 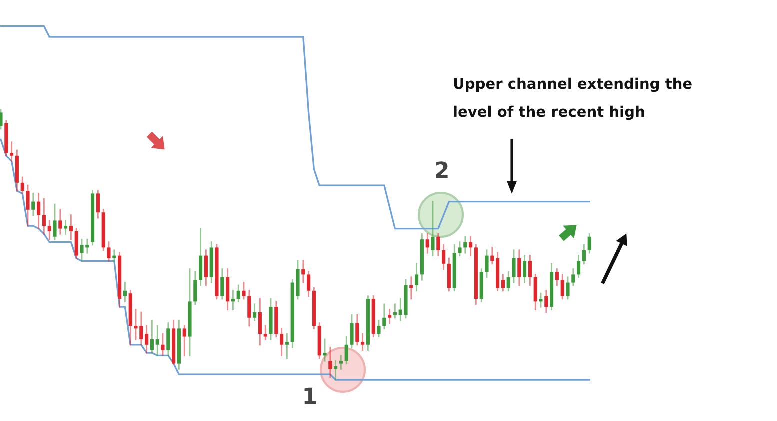 What do you see at coordinates (310, 396) in the screenshot?
I see `text: 1` at bounding box center [310, 396].